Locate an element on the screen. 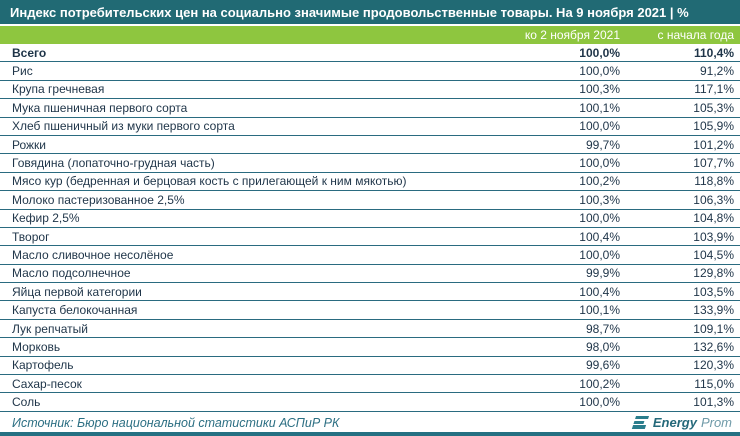 Image resolution: width=740 pixels, height=436 pixels. product-name: Говядина (лопаточно-грудная часть) is located at coordinates (113, 163).